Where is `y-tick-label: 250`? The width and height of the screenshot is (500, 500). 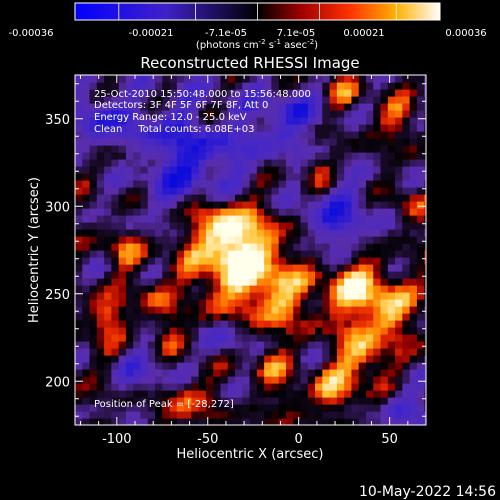 y-tick-label: 250 is located at coordinates (57, 295).